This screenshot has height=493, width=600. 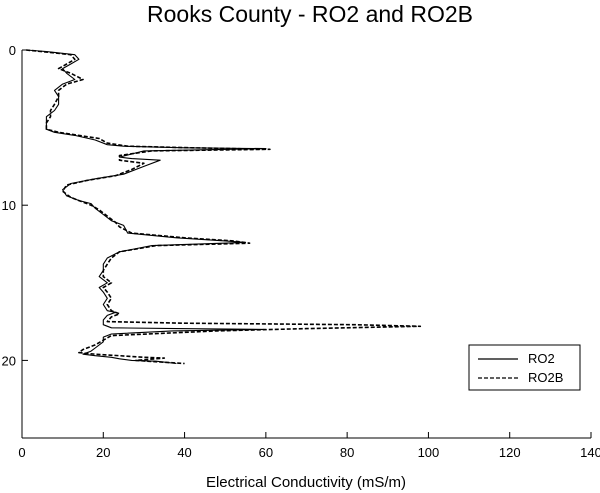 I want to click on y-tick-label: 0, so click(x=12, y=50).